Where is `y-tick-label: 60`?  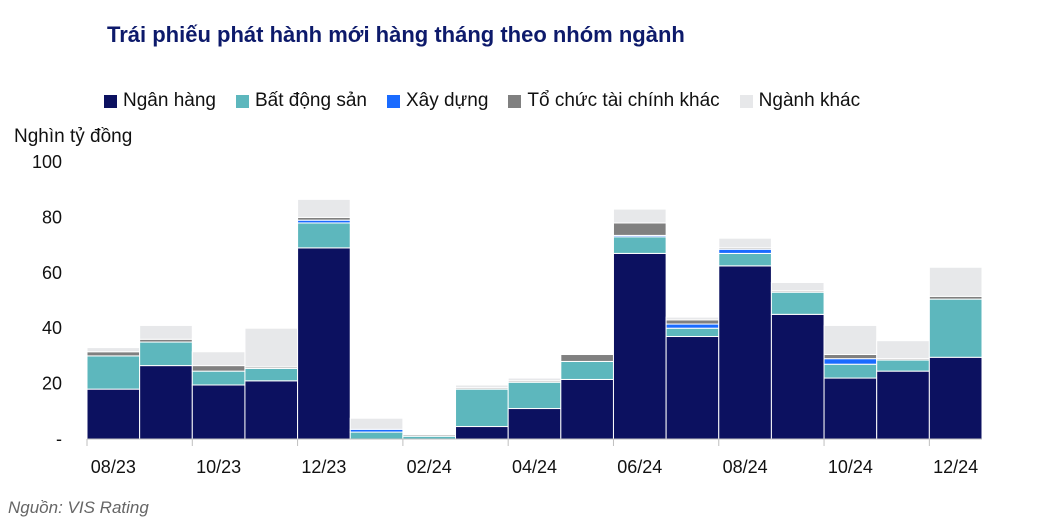 y-tick-label: 60 is located at coordinates (52, 273).